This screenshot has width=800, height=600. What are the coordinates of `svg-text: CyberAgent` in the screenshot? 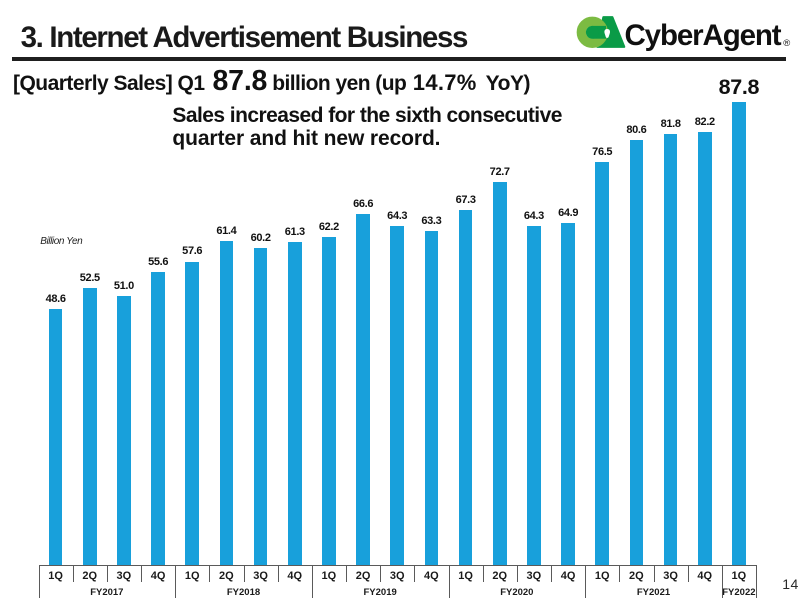 It's located at (703, 35).